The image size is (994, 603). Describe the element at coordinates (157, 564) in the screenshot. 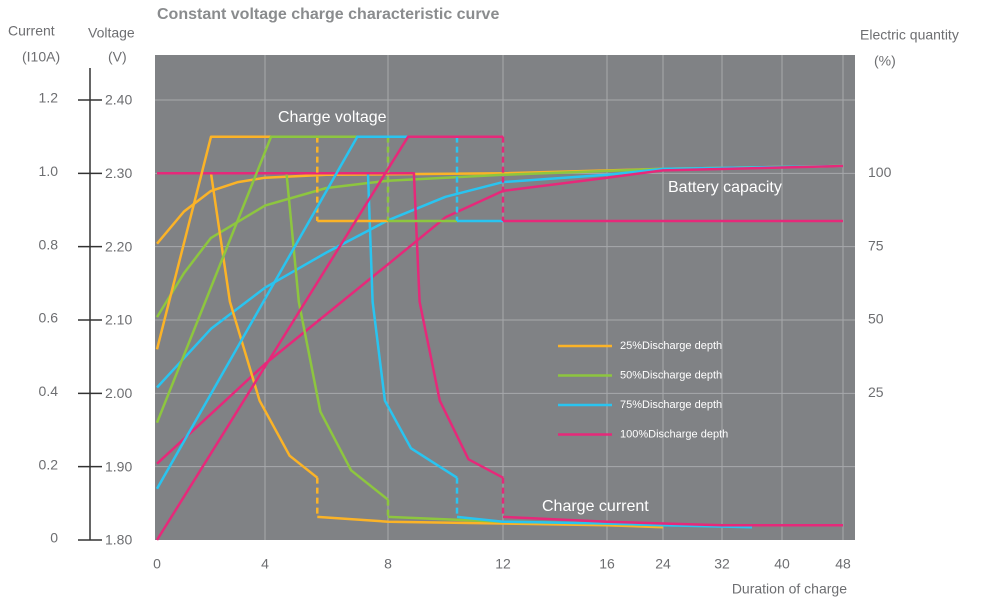

I see `x-tick-label: 0` at that location.